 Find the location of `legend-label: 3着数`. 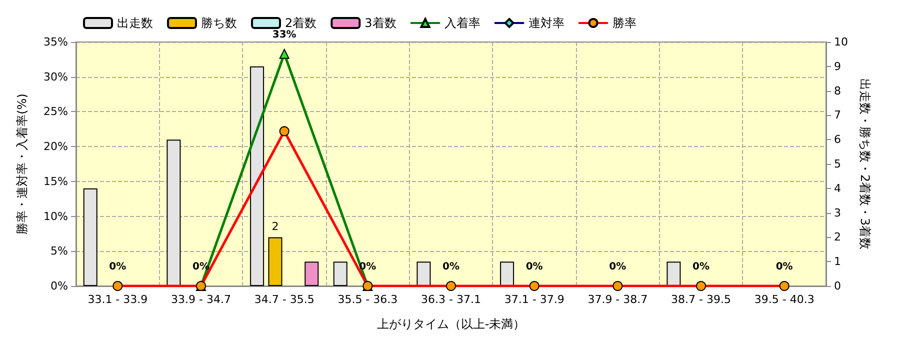

legend-label: 3着数 is located at coordinates (380, 23).